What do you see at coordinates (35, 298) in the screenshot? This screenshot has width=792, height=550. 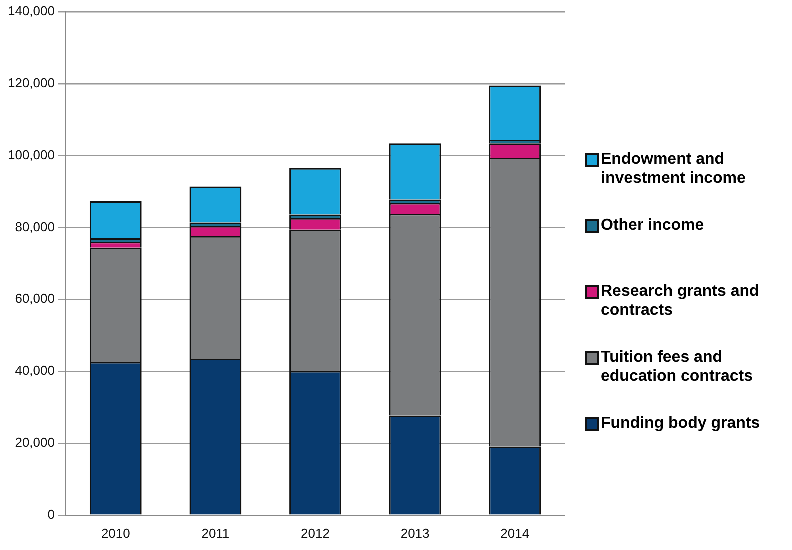 I see `y-tick-label: 60,000` at bounding box center [35, 298].